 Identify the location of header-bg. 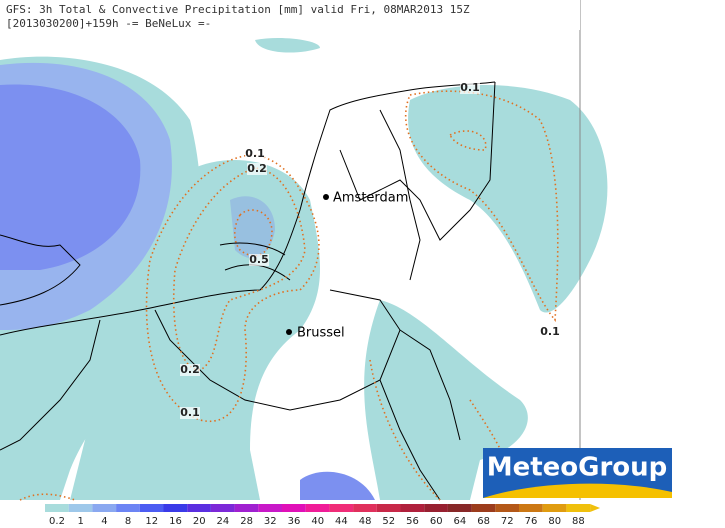
(290, 15).